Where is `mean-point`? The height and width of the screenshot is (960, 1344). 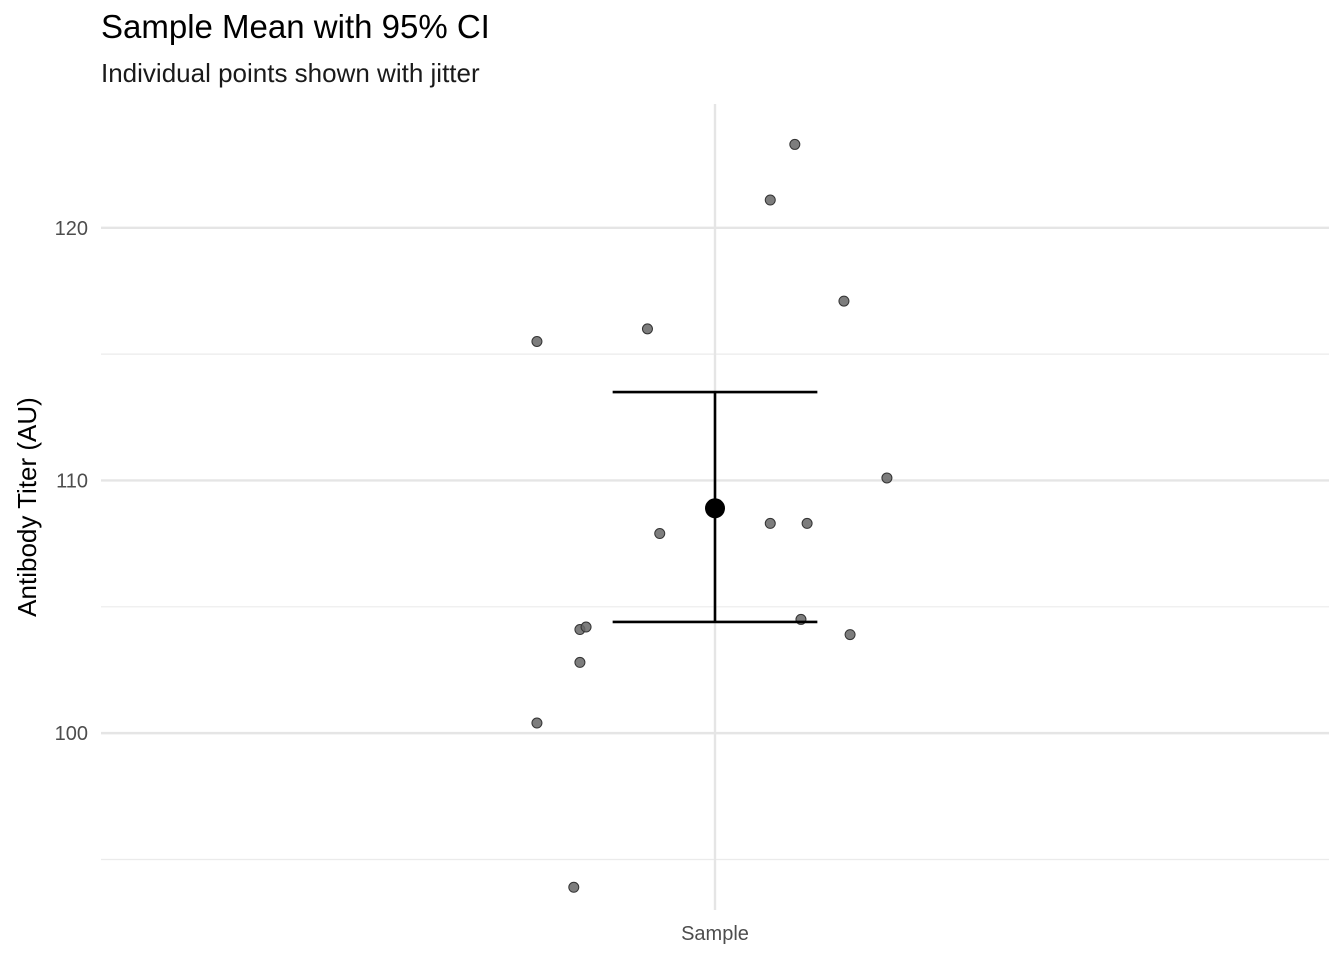 mean-point is located at coordinates (715, 508).